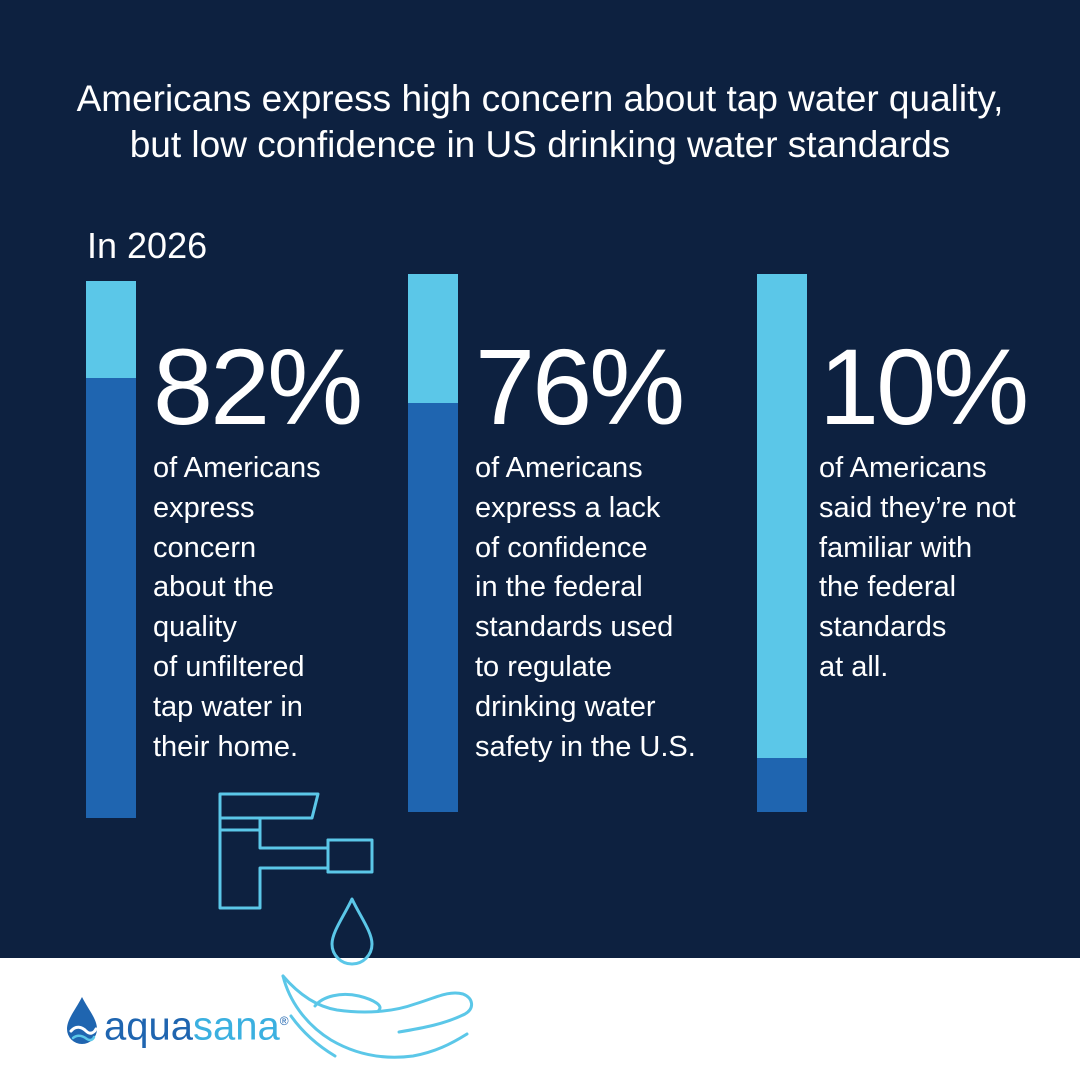 This screenshot has height=1080, width=1080. What do you see at coordinates (258, 386) in the screenshot?
I see `stat-value: 82%` at bounding box center [258, 386].